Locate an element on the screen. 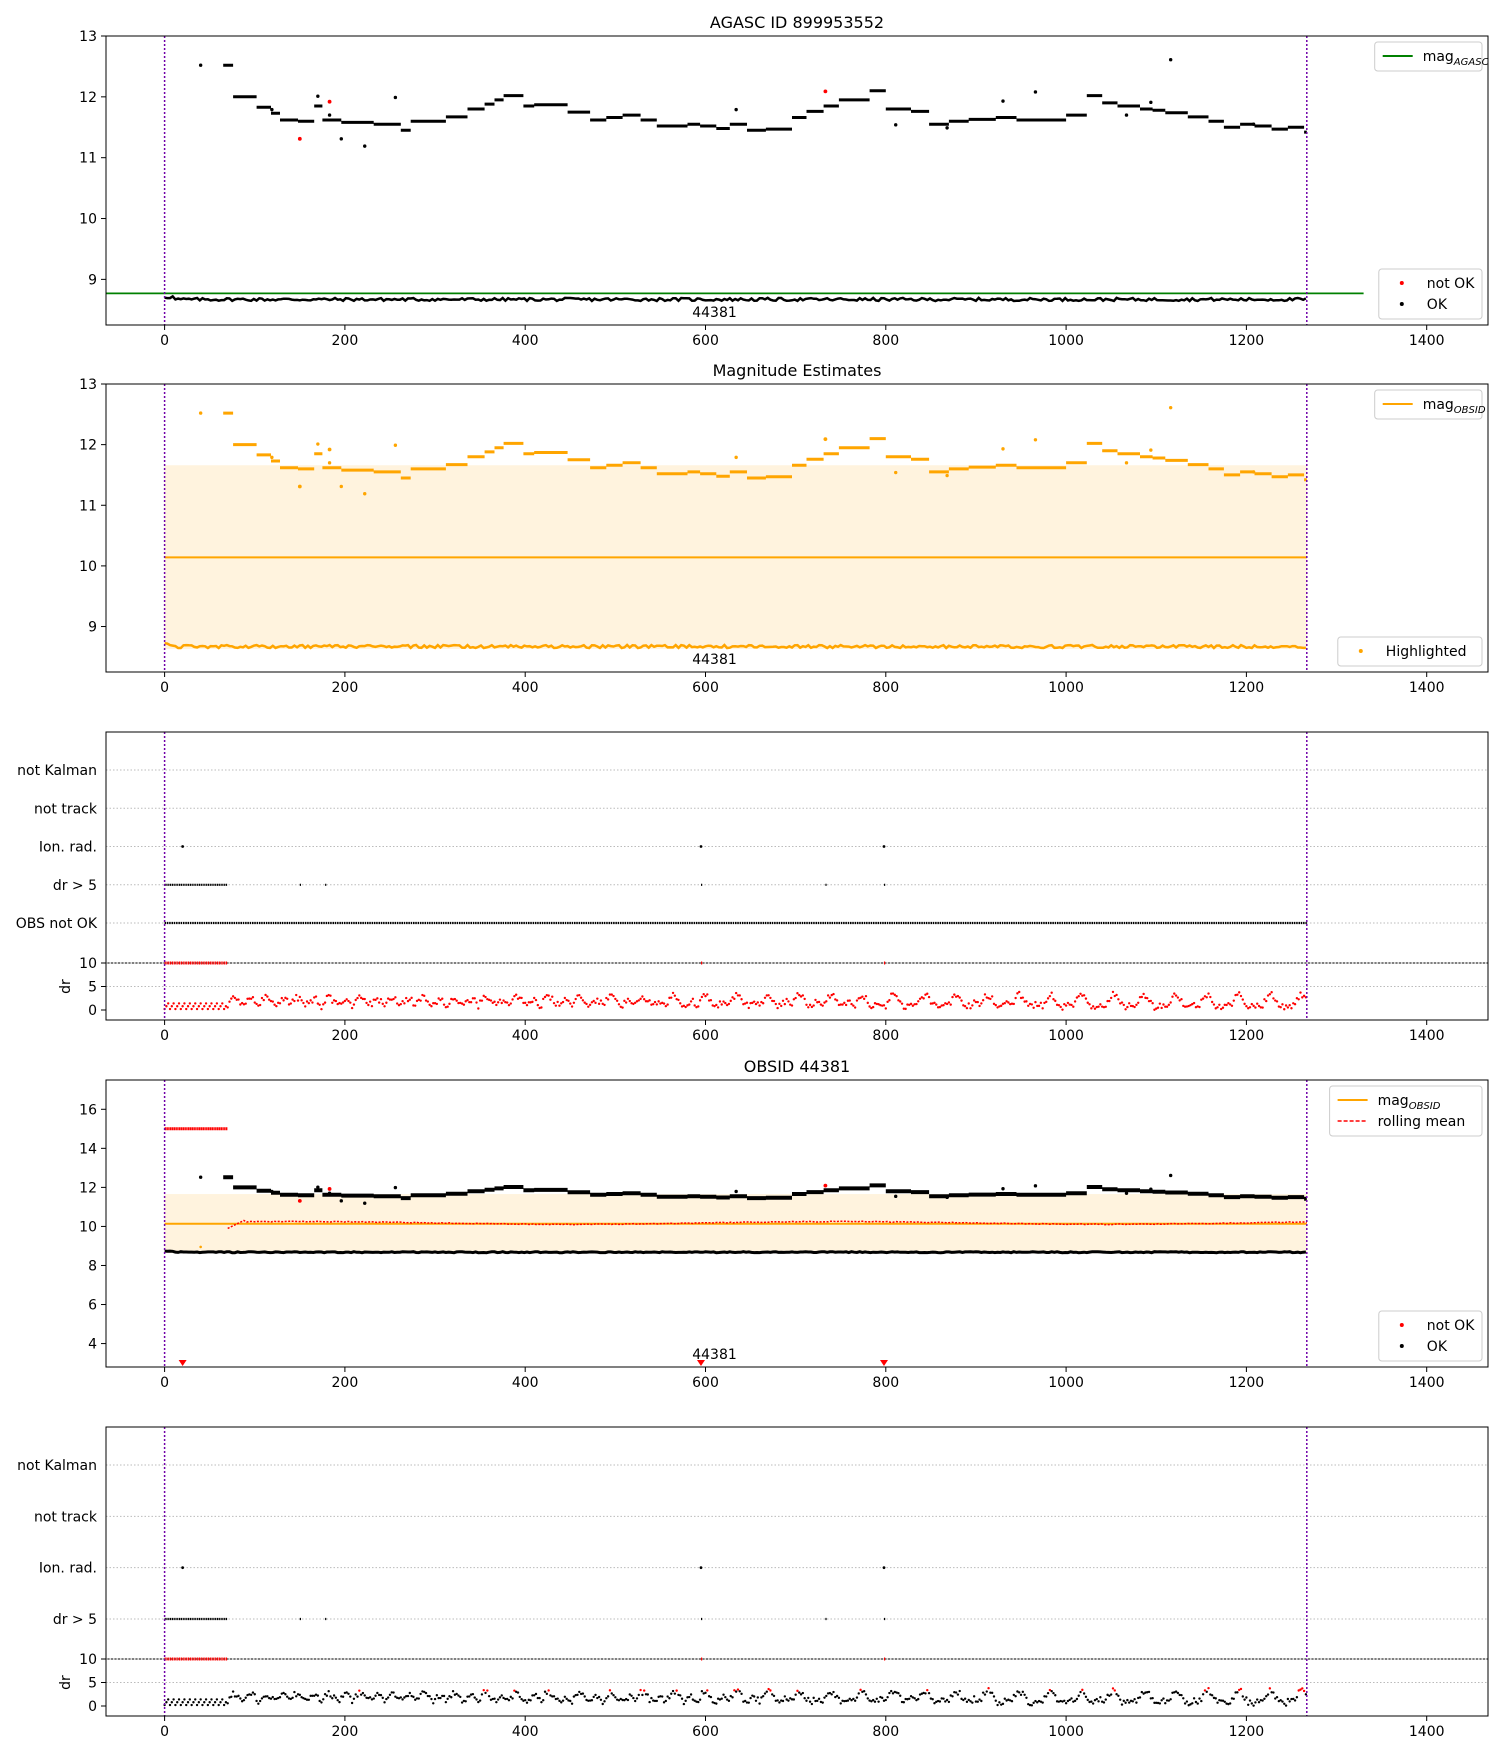 This screenshot has width=1500, height=1750. legend-swatch-dot is located at coordinates (1401, 283).